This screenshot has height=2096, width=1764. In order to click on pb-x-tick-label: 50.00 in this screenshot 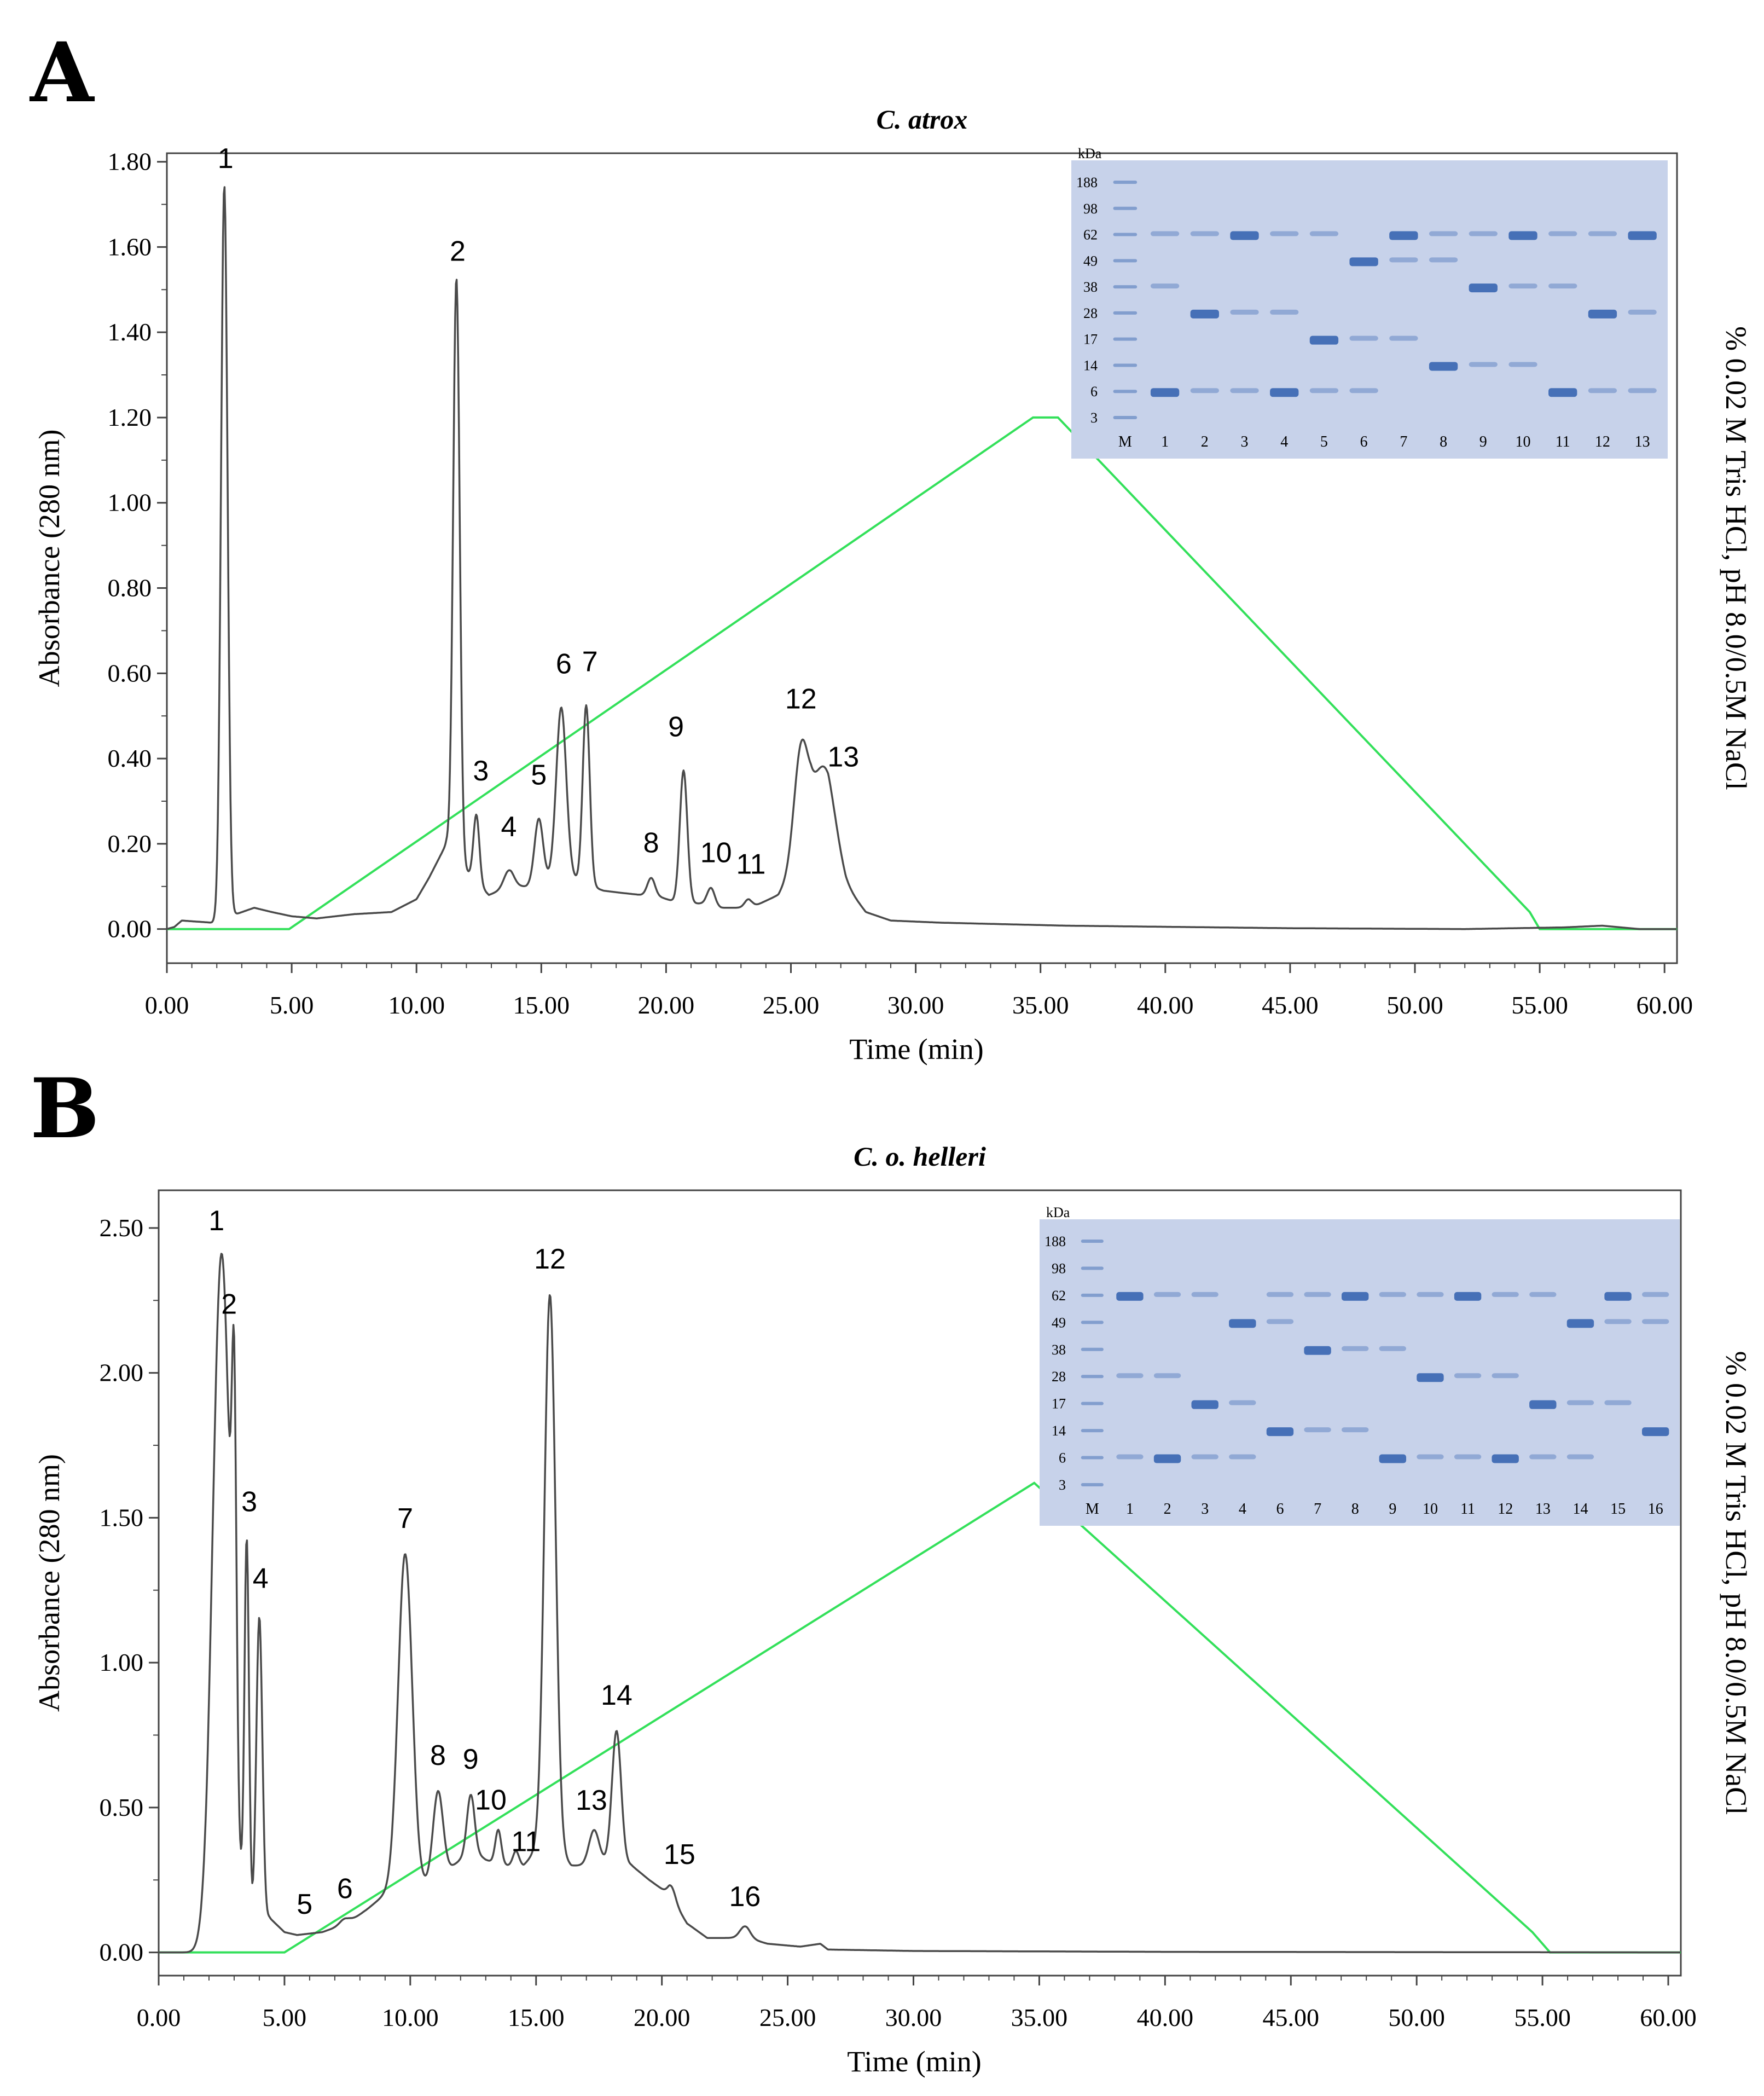, I will do `click(1416, 2017)`.